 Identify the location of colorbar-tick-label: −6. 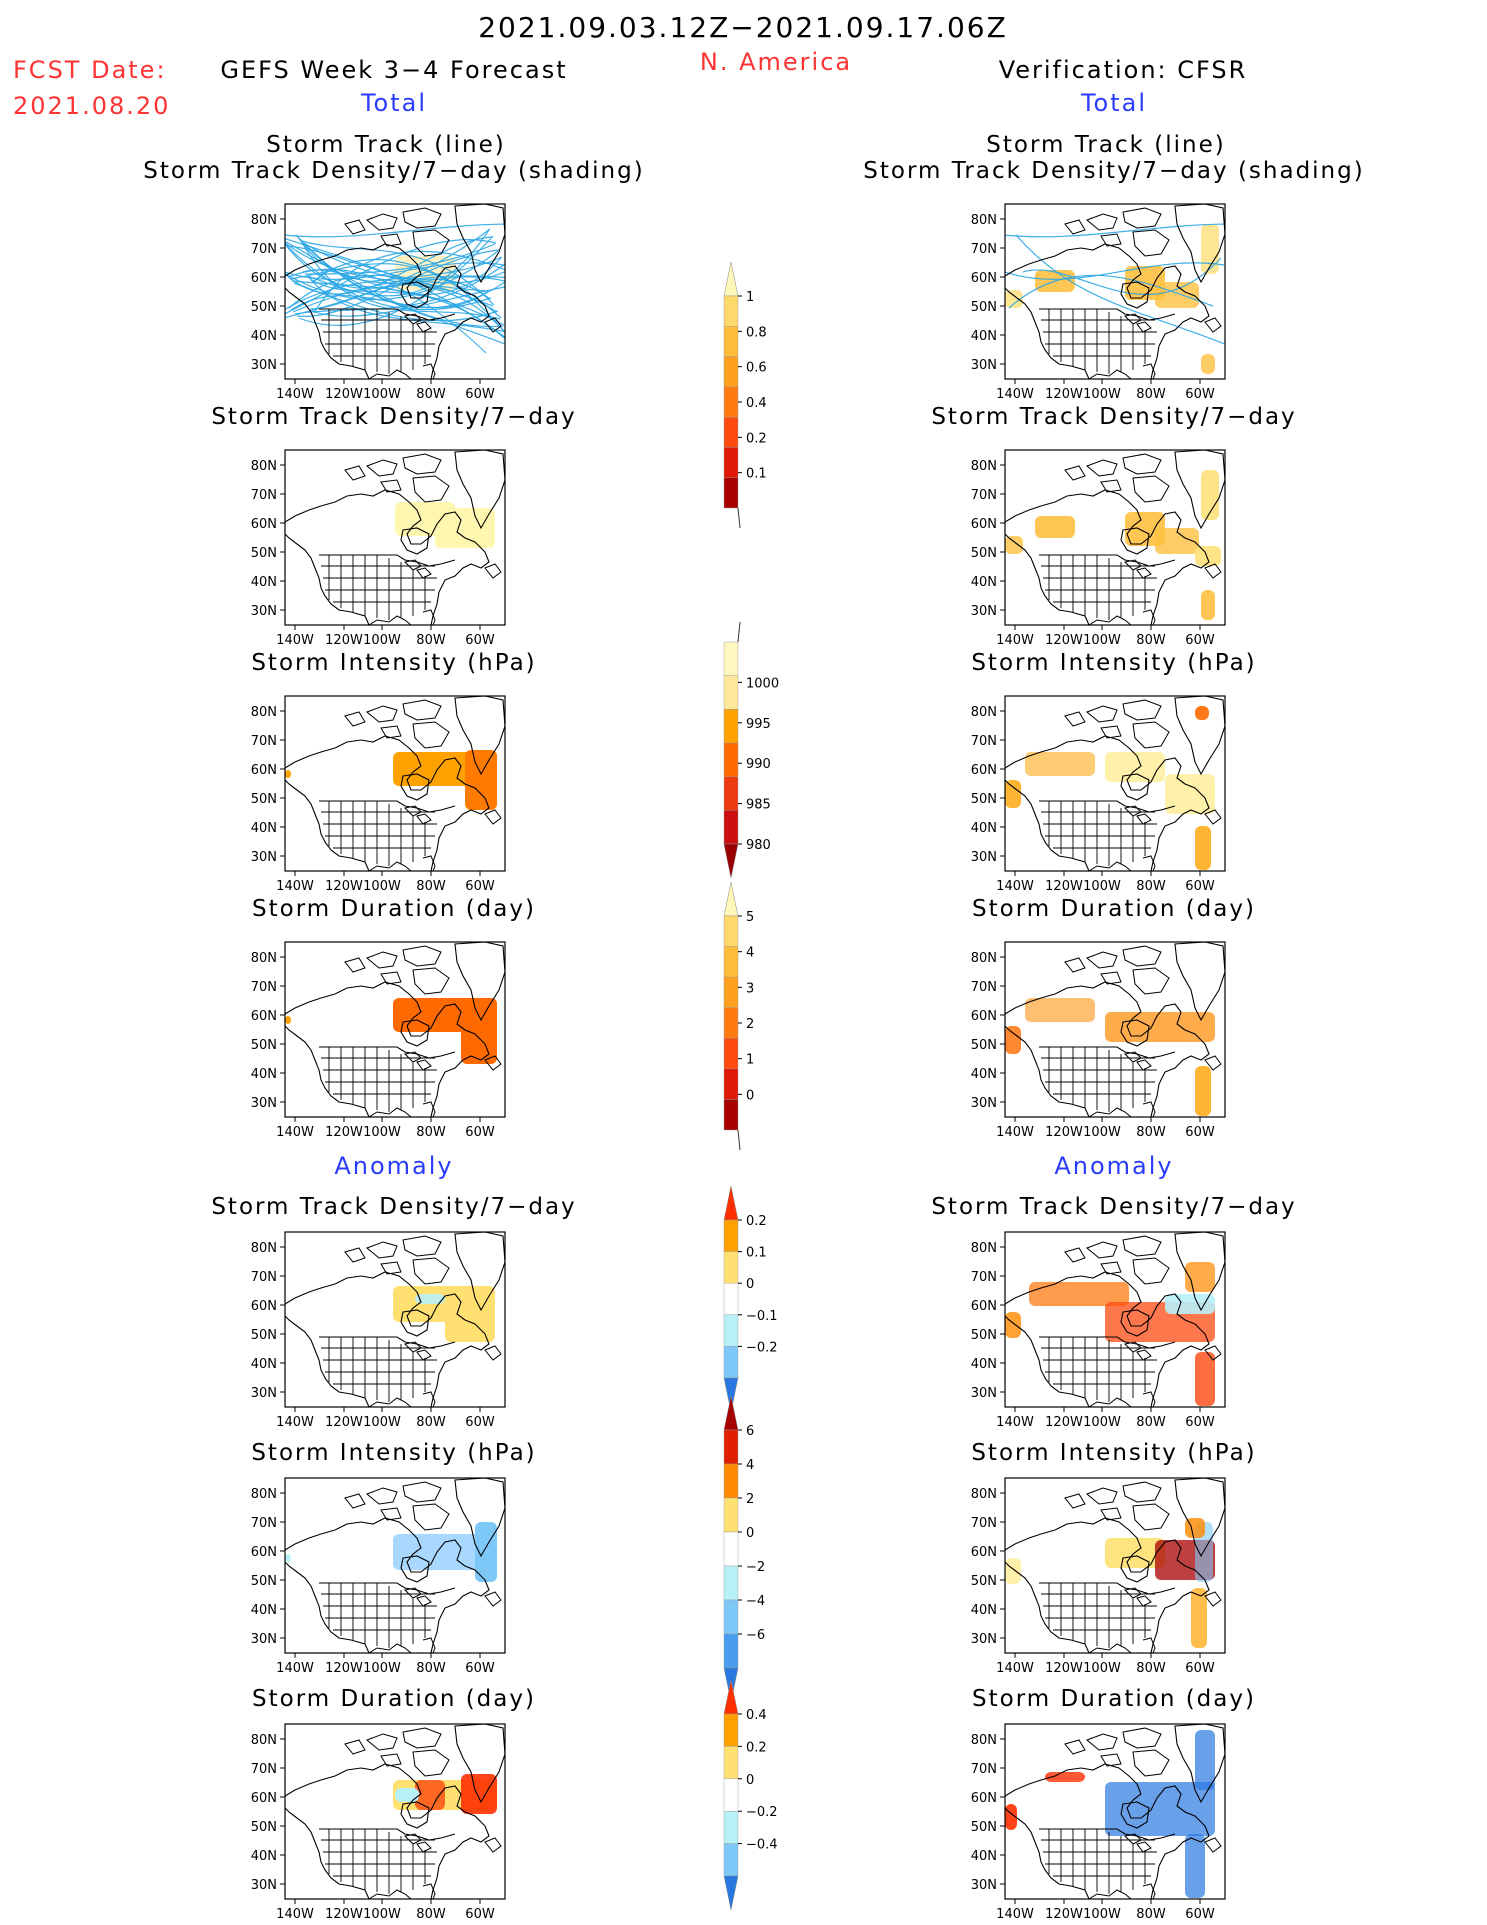
(755, 1635).